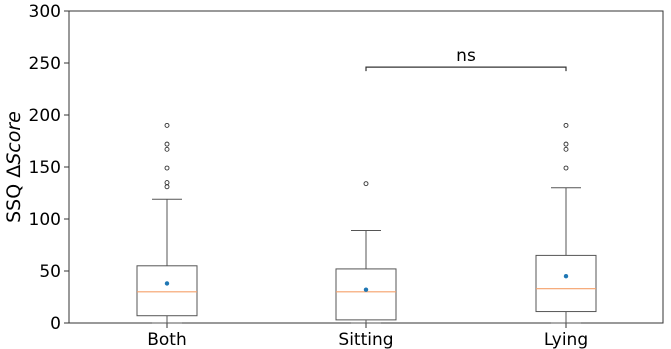 The width and height of the screenshot is (671, 349). Describe the element at coordinates (45, 64) in the screenshot. I see `y-tick-label: 250` at that location.